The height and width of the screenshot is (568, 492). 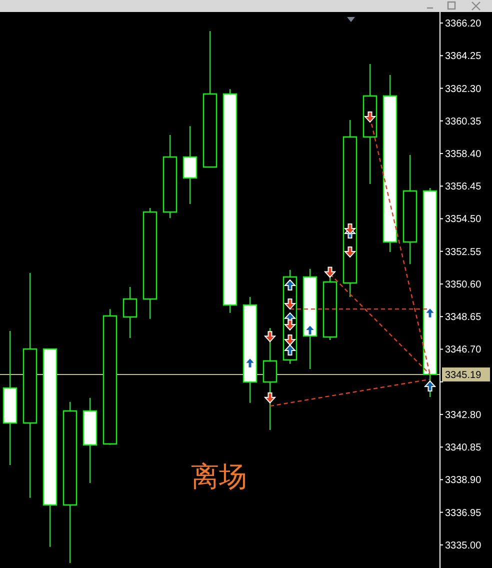 I want to click on ref-line-label: 3345.19, so click(x=463, y=375).